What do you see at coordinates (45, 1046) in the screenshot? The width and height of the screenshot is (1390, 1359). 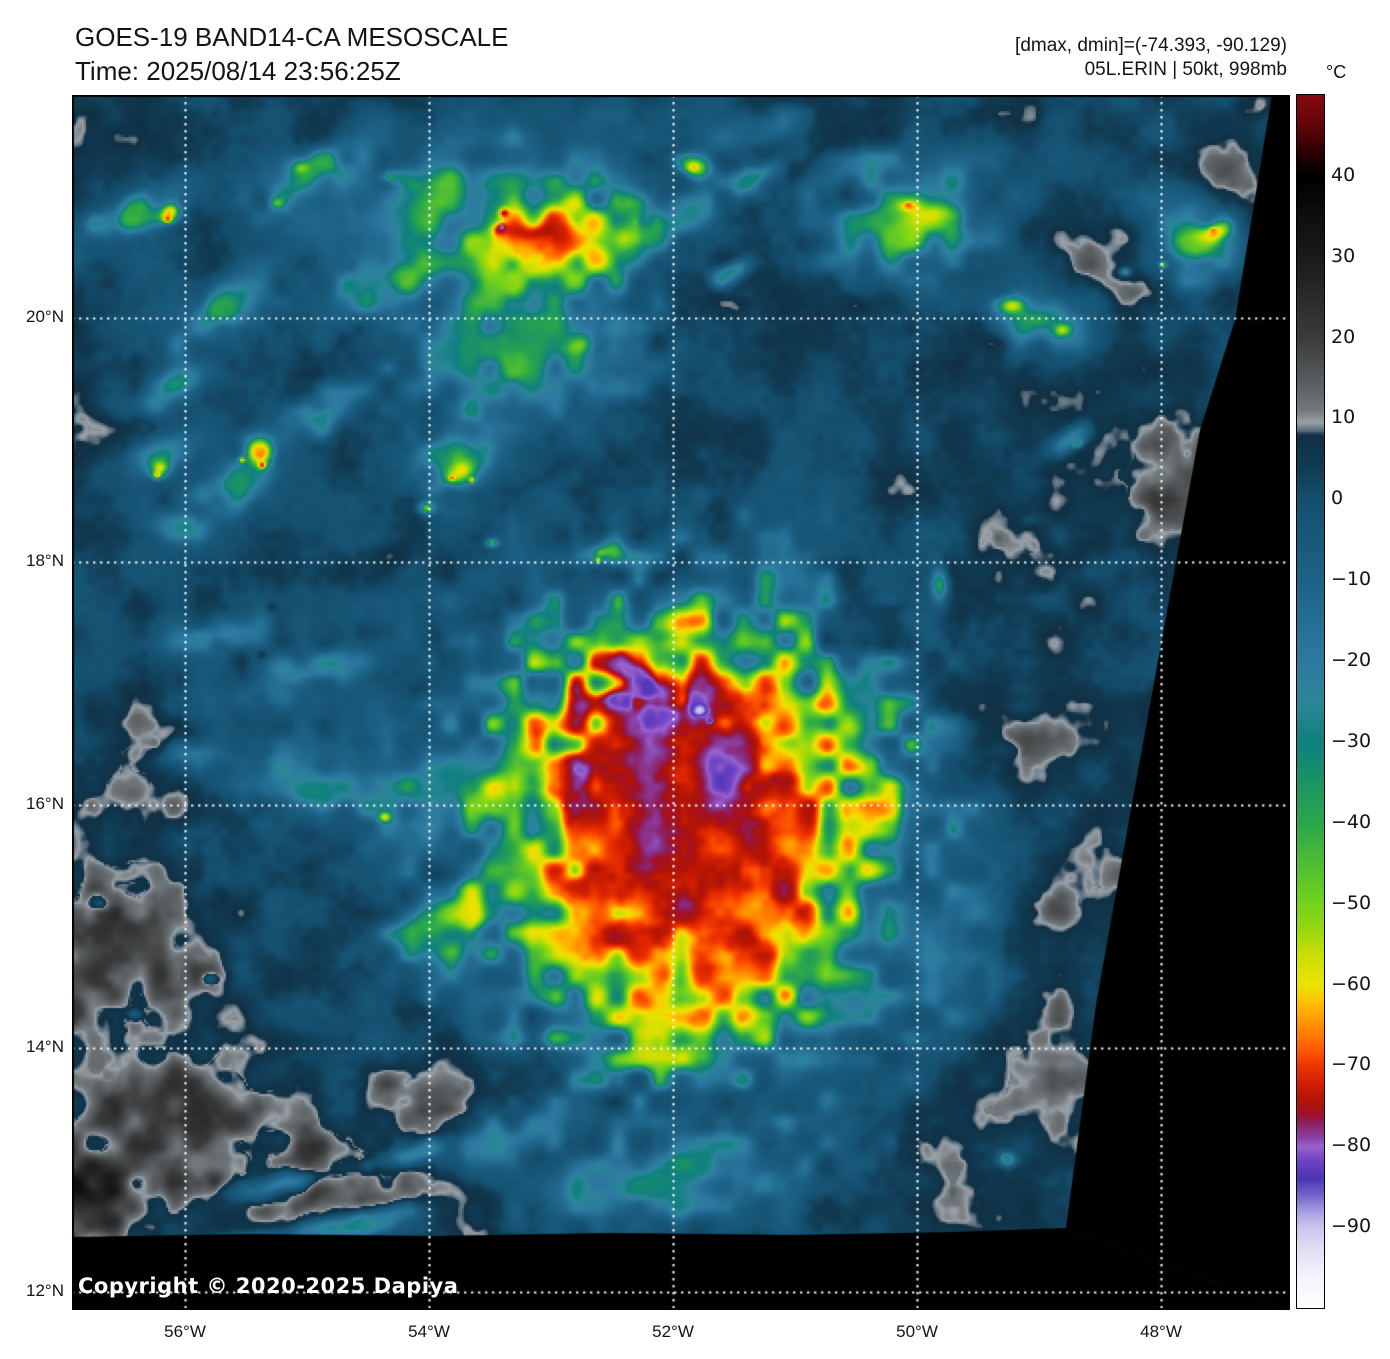 I see `lat-label: 14°N` at bounding box center [45, 1046].